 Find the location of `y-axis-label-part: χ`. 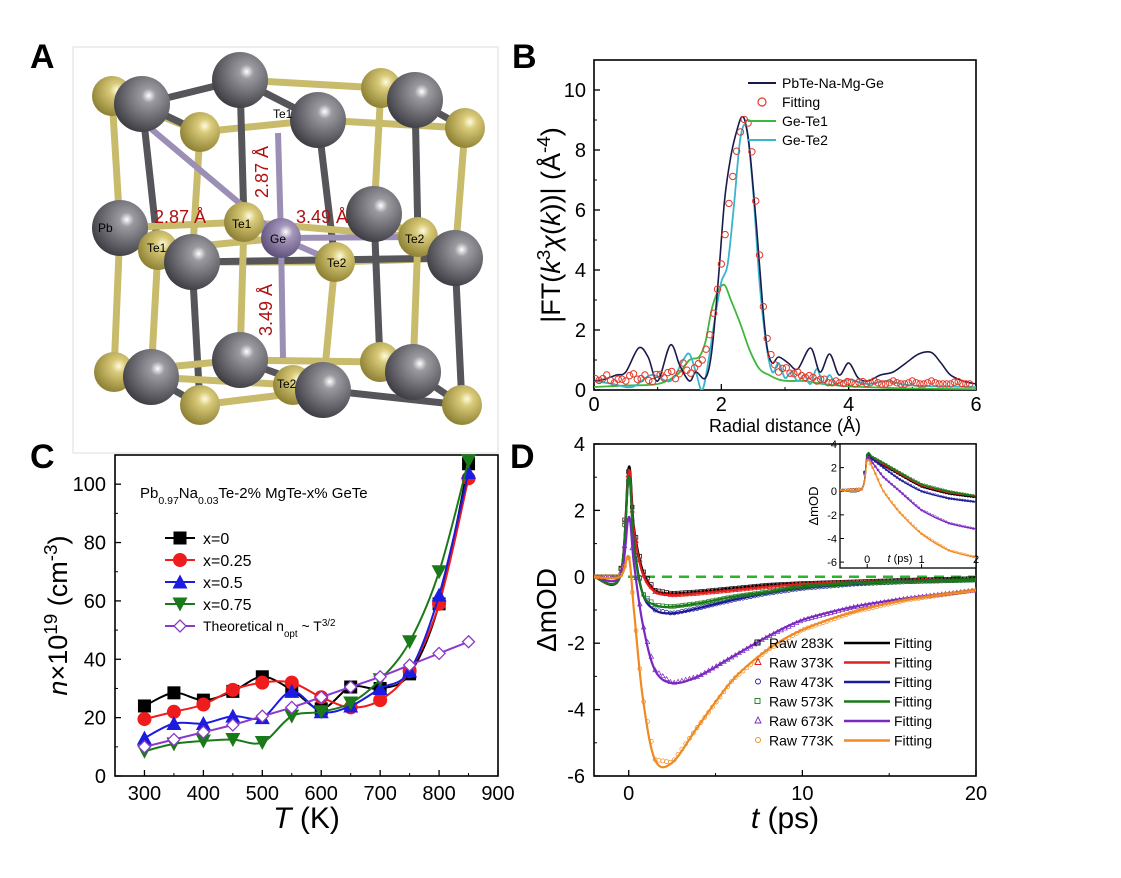

y-axis-label-part: χ is located at coordinates (551, 243).